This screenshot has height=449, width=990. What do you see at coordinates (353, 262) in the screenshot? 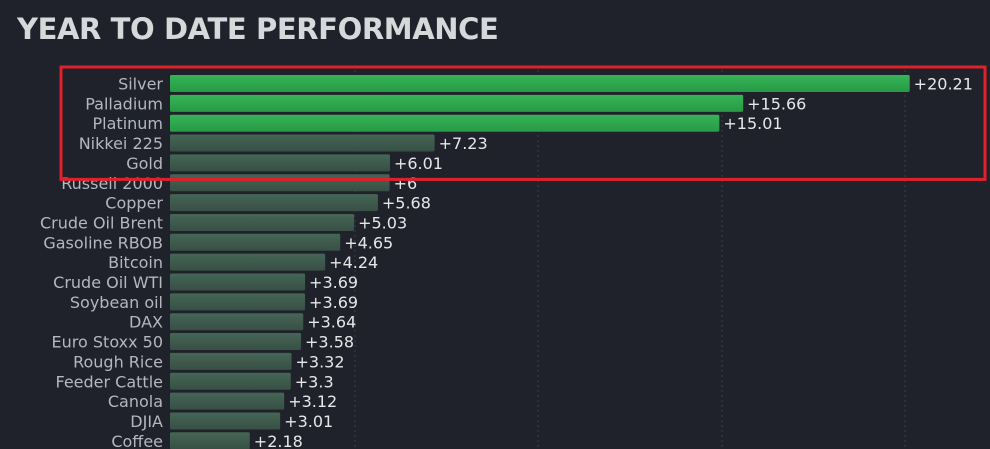
I see `value-label-bitcoin: +4.24` at bounding box center [353, 262].